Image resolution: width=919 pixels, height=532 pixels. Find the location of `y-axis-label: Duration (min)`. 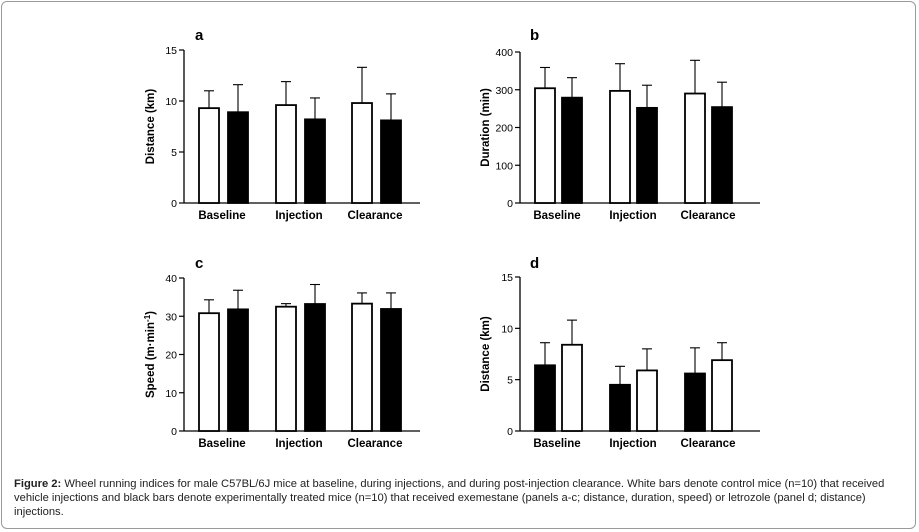

y-axis-label: Duration (min) is located at coordinates (486, 127).